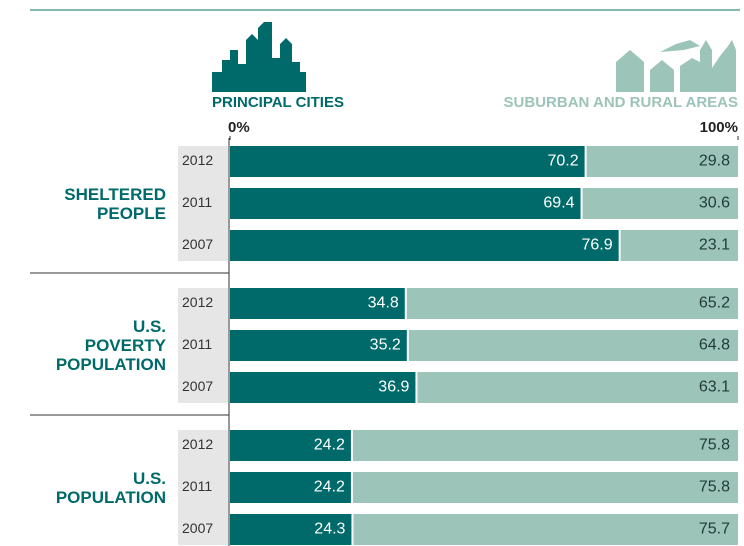 The image size is (744, 546). Describe the element at coordinates (110, 345) in the screenshot. I see `group-label: U.S. POVERTY POPULATION` at that location.